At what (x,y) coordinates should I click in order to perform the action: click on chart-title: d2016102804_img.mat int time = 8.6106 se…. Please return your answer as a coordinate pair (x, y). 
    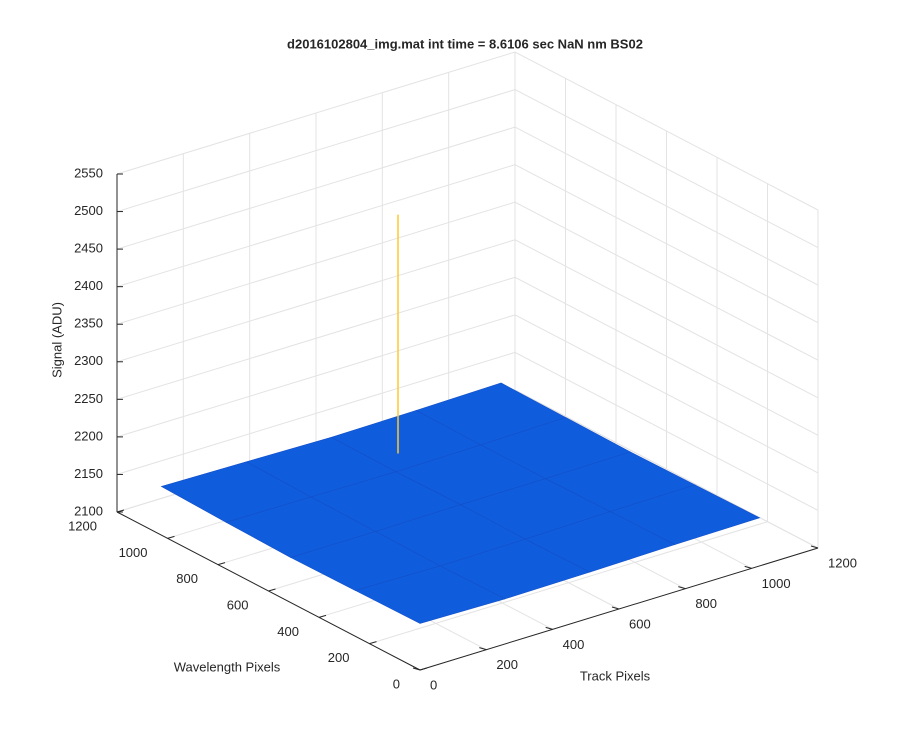
    Looking at the image, I should click on (465, 43).